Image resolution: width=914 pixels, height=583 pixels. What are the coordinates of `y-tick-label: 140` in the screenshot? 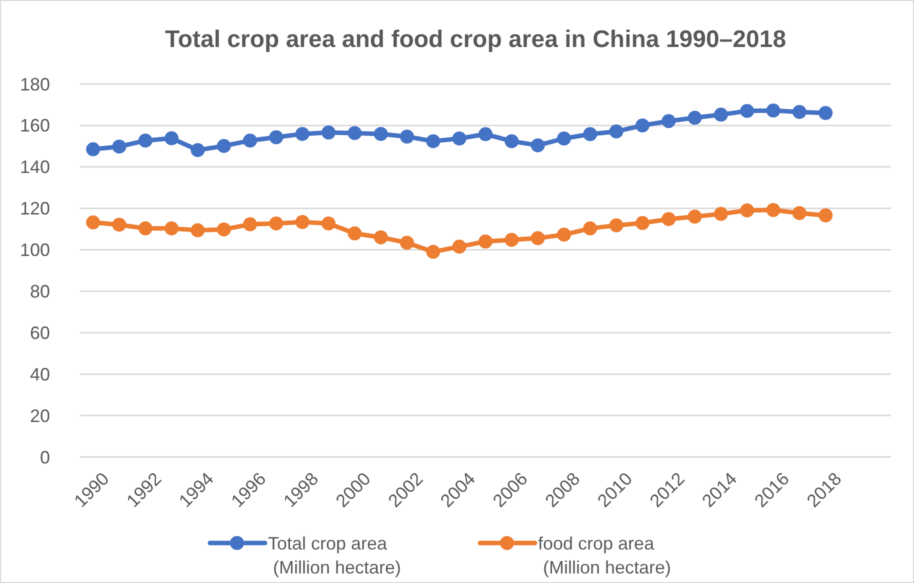 It's located at (35, 167).